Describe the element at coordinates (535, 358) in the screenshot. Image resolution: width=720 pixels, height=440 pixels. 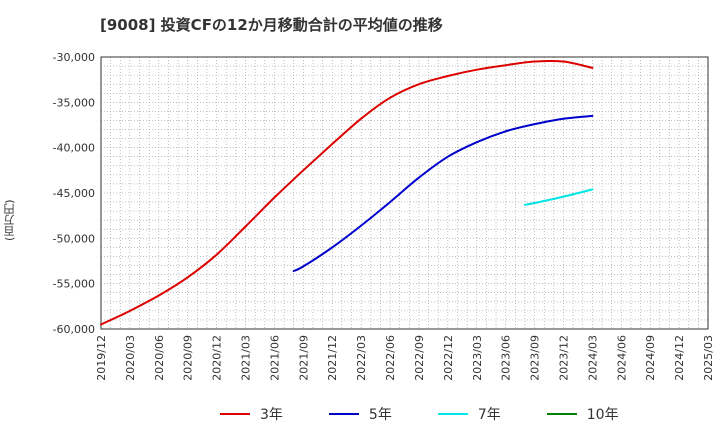
I see `x-tick-label: 2023/09` at that location.